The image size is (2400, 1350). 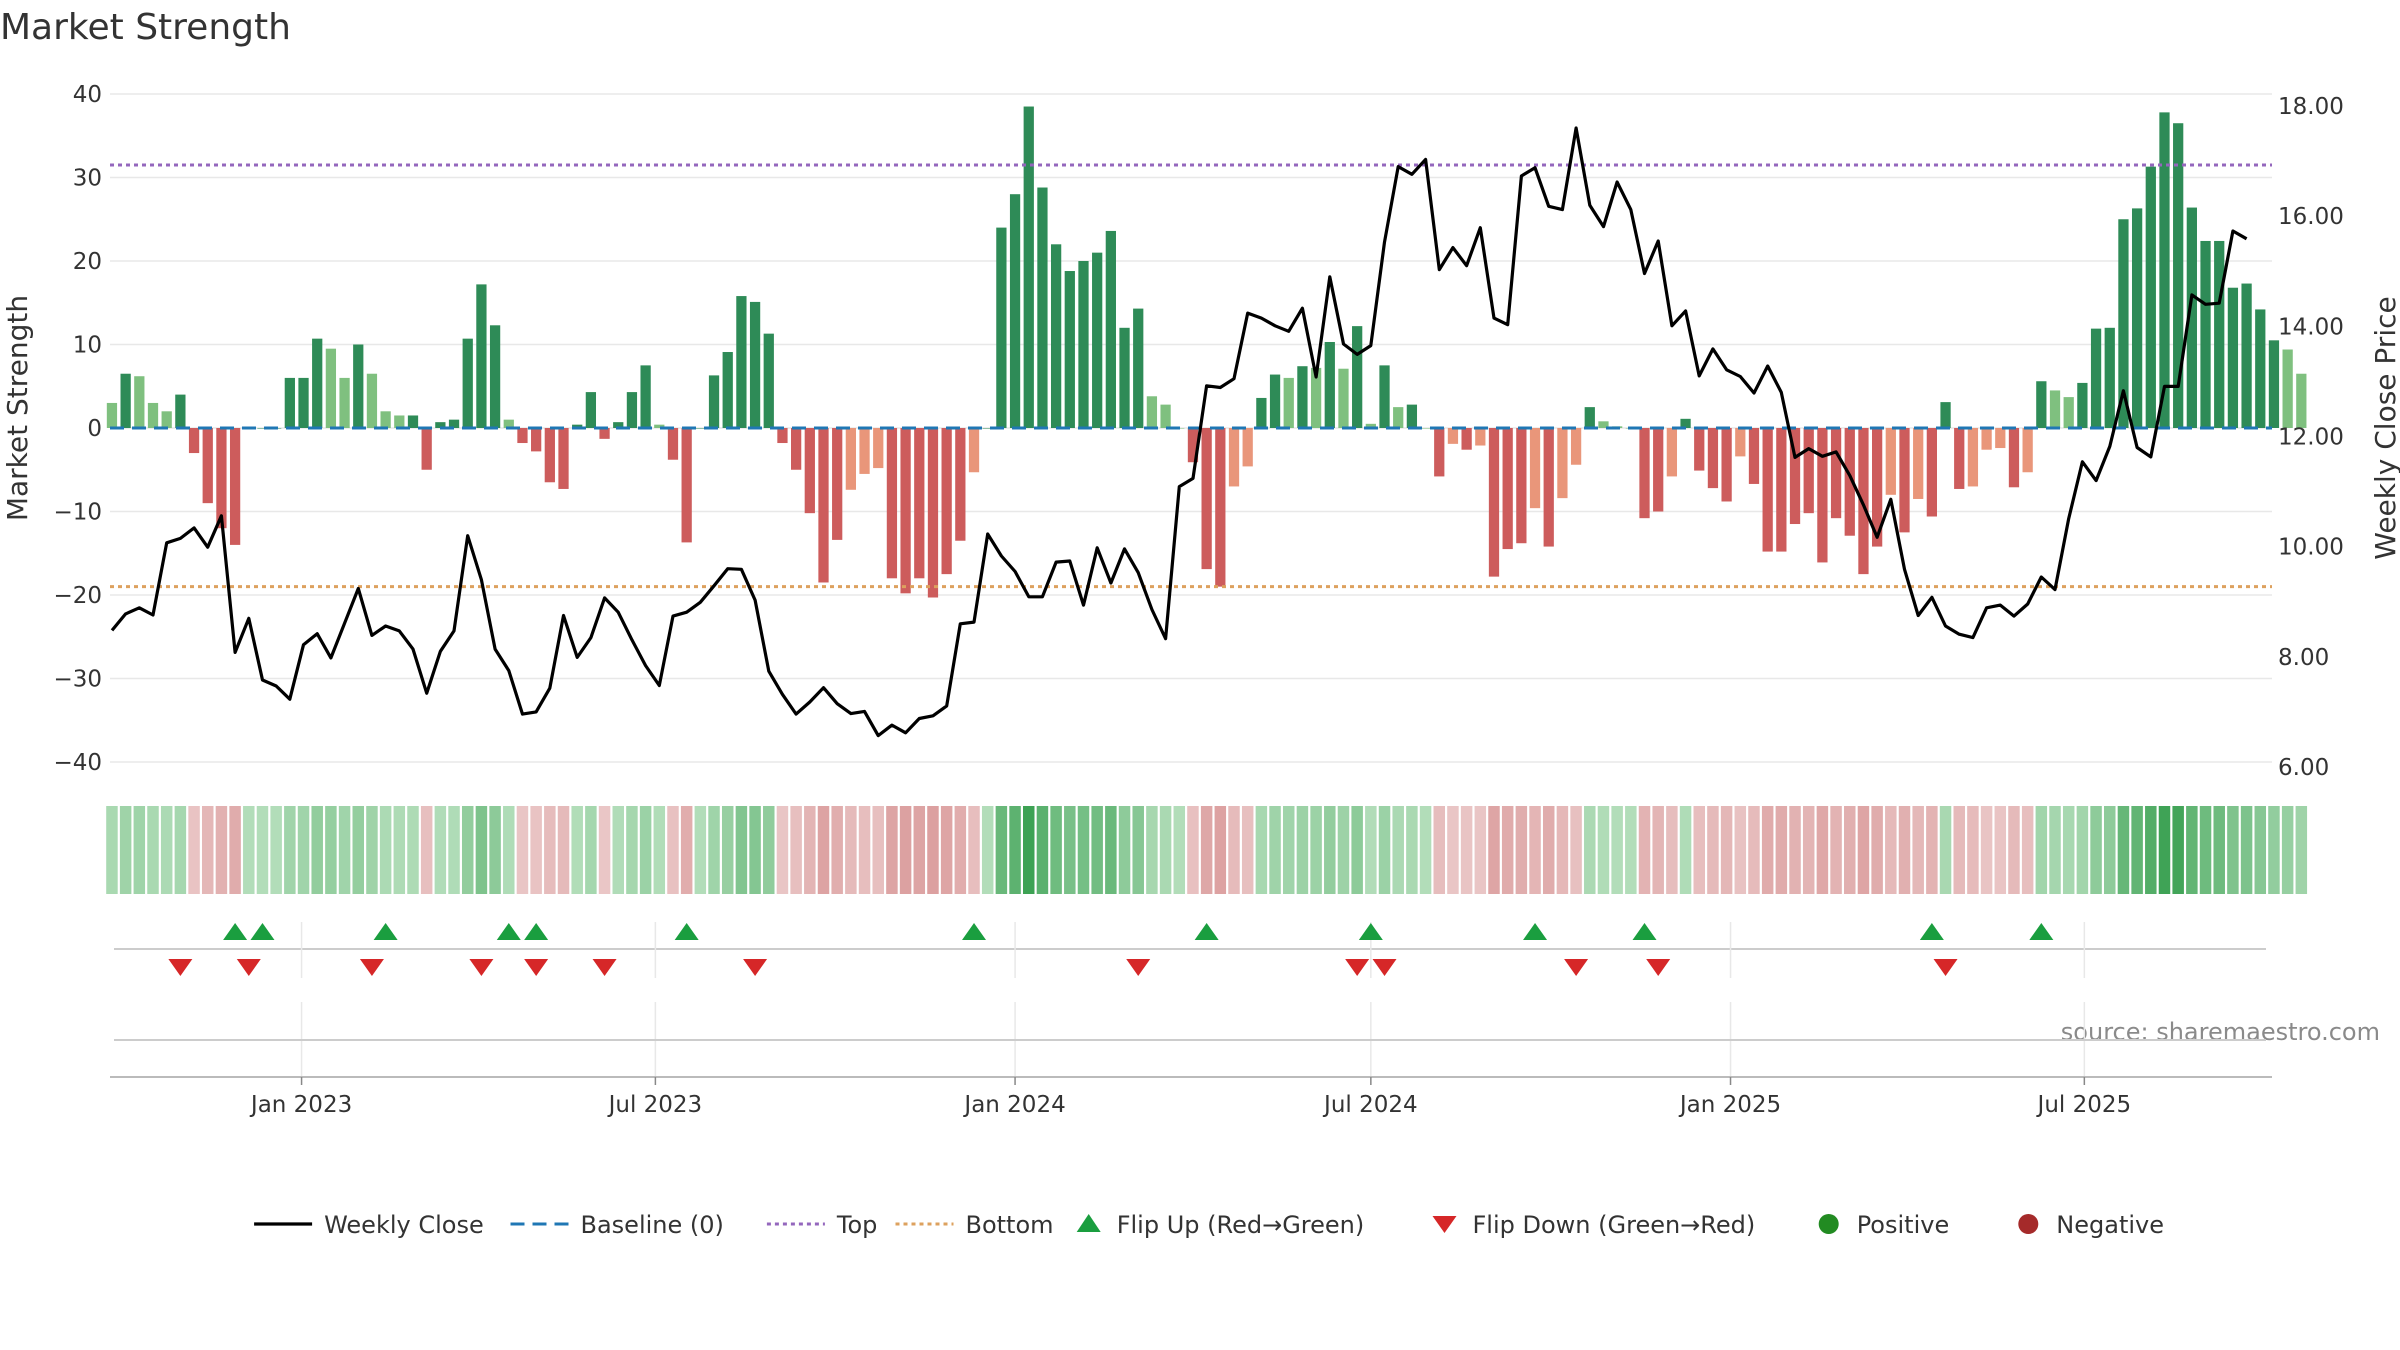 What do you see at coordinates (1614, 1225) in the screenshot?
I see `legend-label: Flip Down (Green→Red)` at bounding box center [1614, 1225].